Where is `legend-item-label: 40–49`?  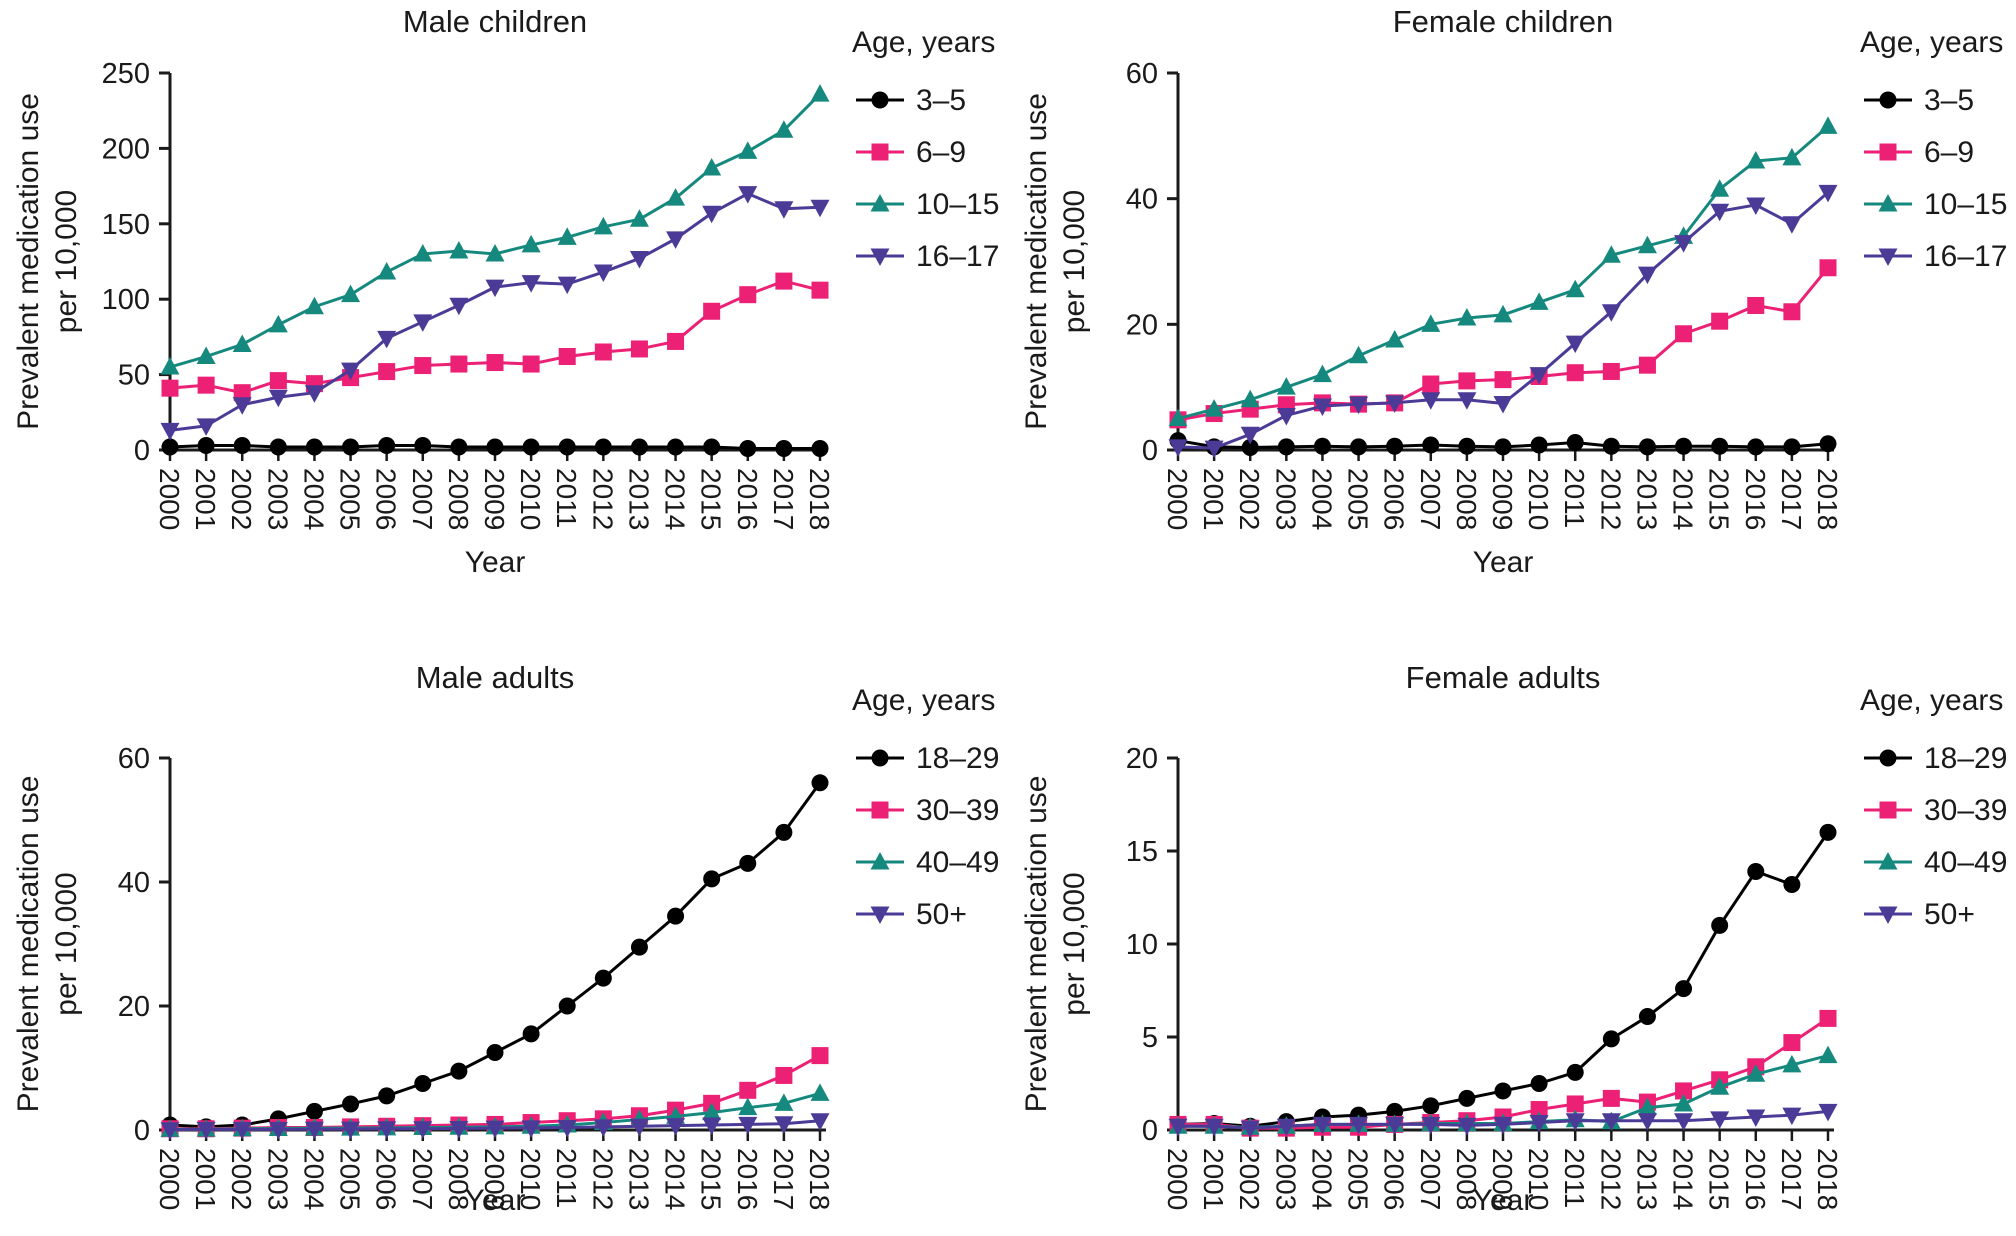
legend-item-label: 40–49 is located at coordinates (957, 862).